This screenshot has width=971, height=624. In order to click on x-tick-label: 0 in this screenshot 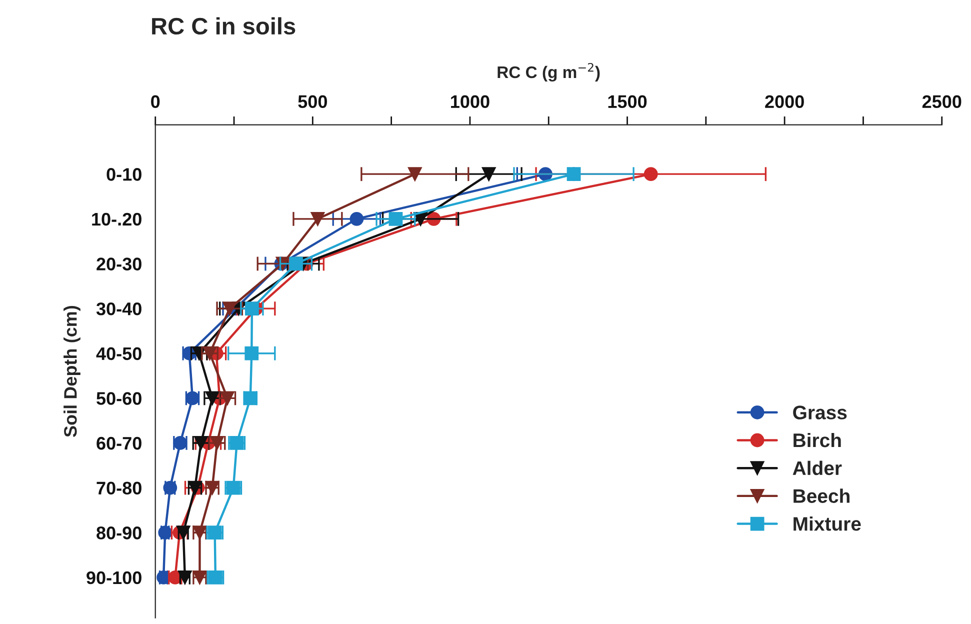, I will do `click(155, 101)`.